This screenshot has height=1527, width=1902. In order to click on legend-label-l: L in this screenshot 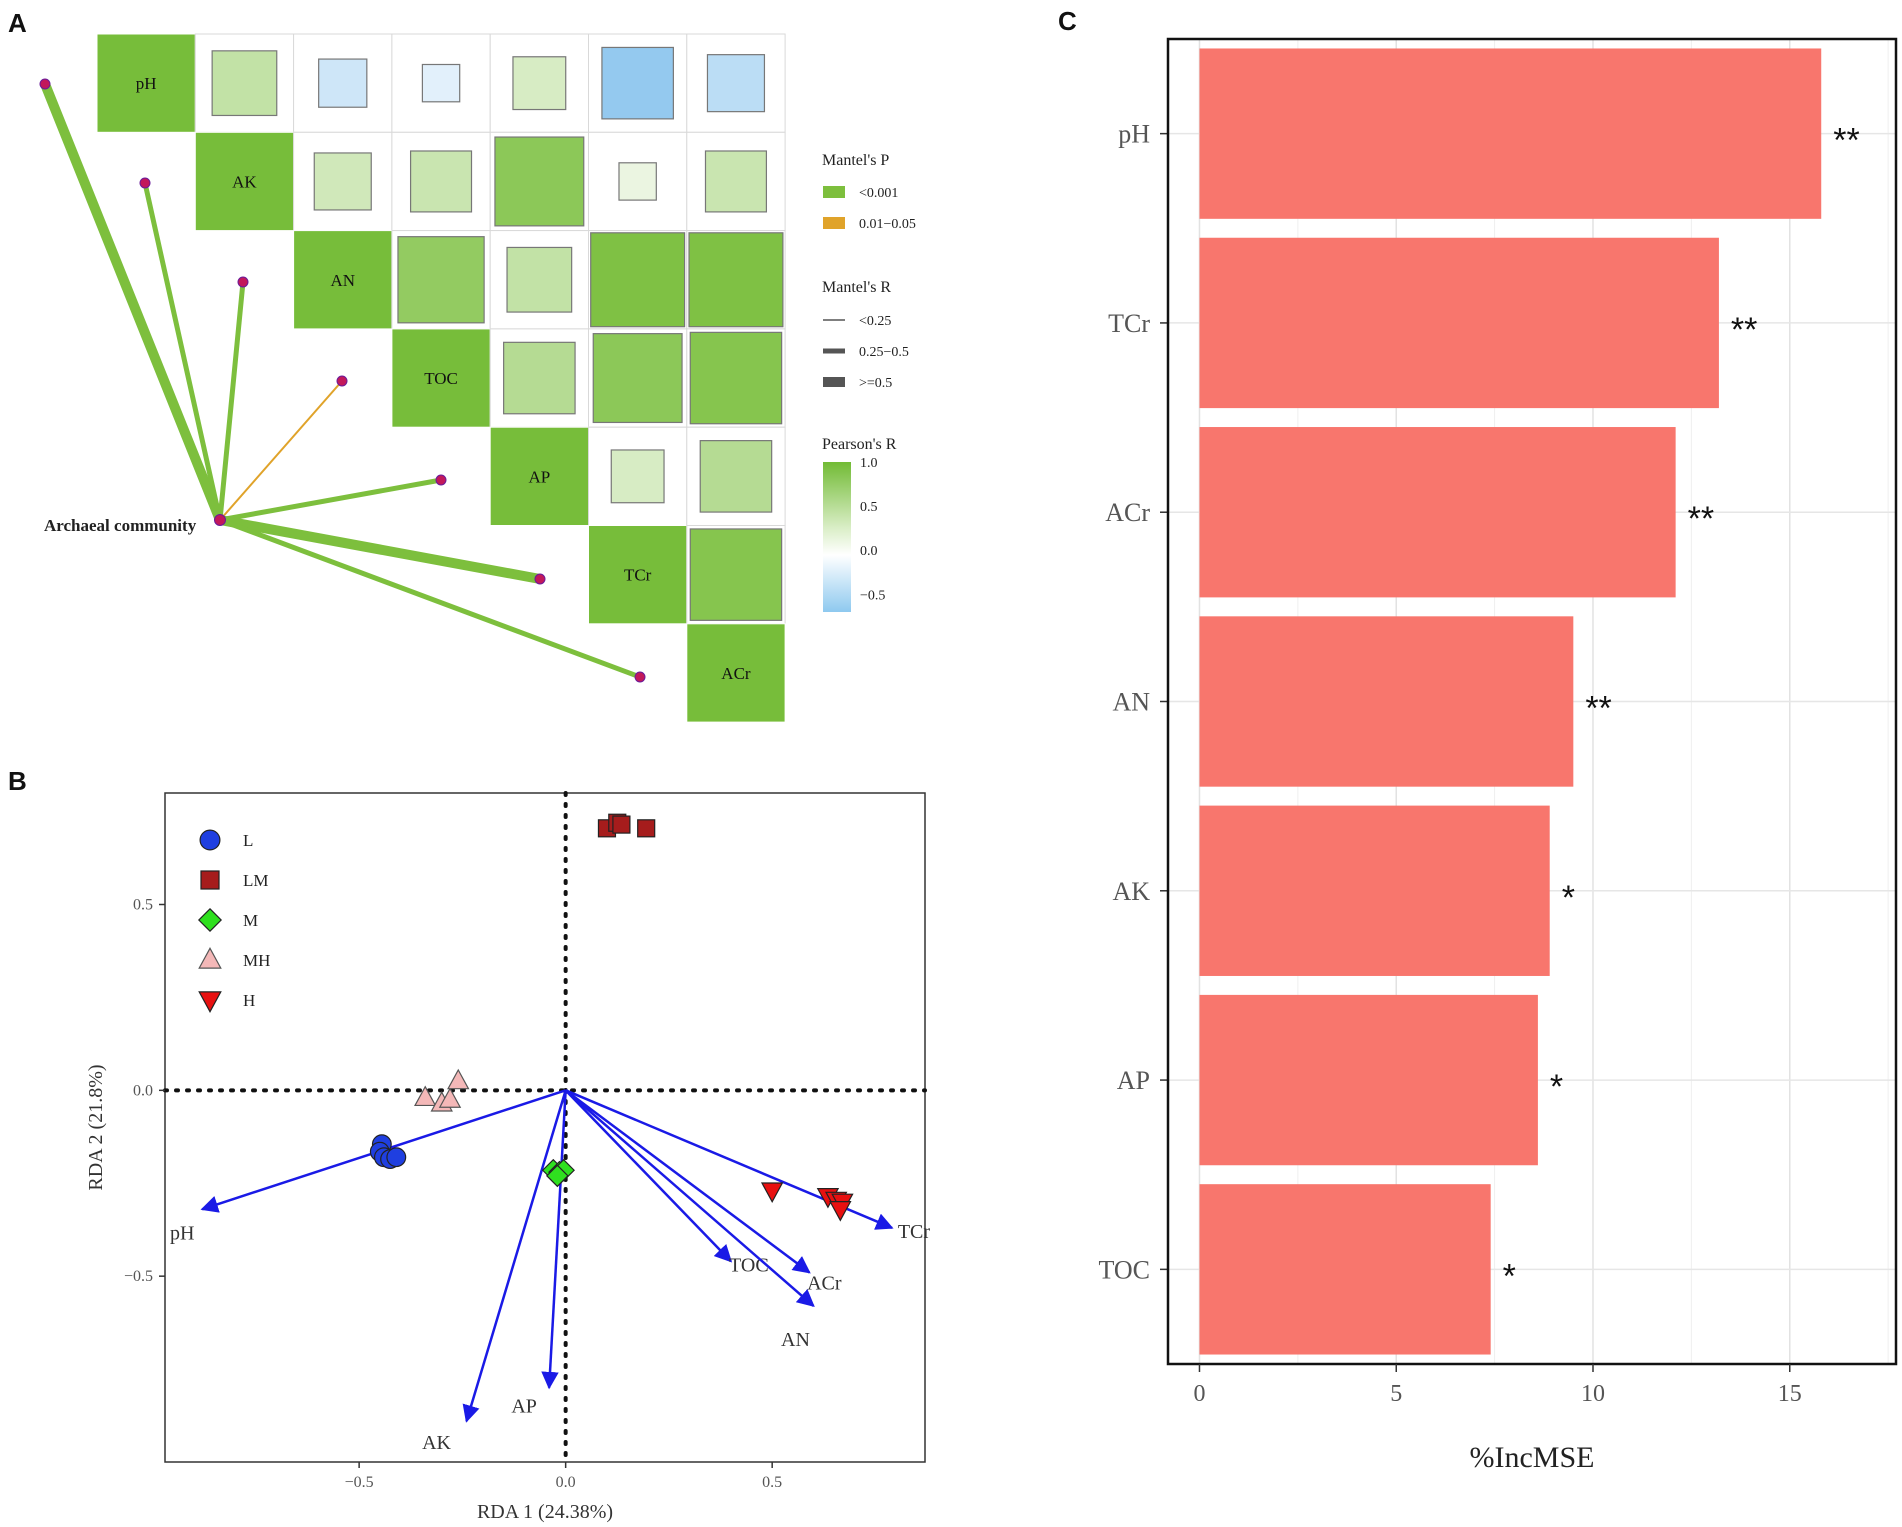, I will do `click(248, 840)`.